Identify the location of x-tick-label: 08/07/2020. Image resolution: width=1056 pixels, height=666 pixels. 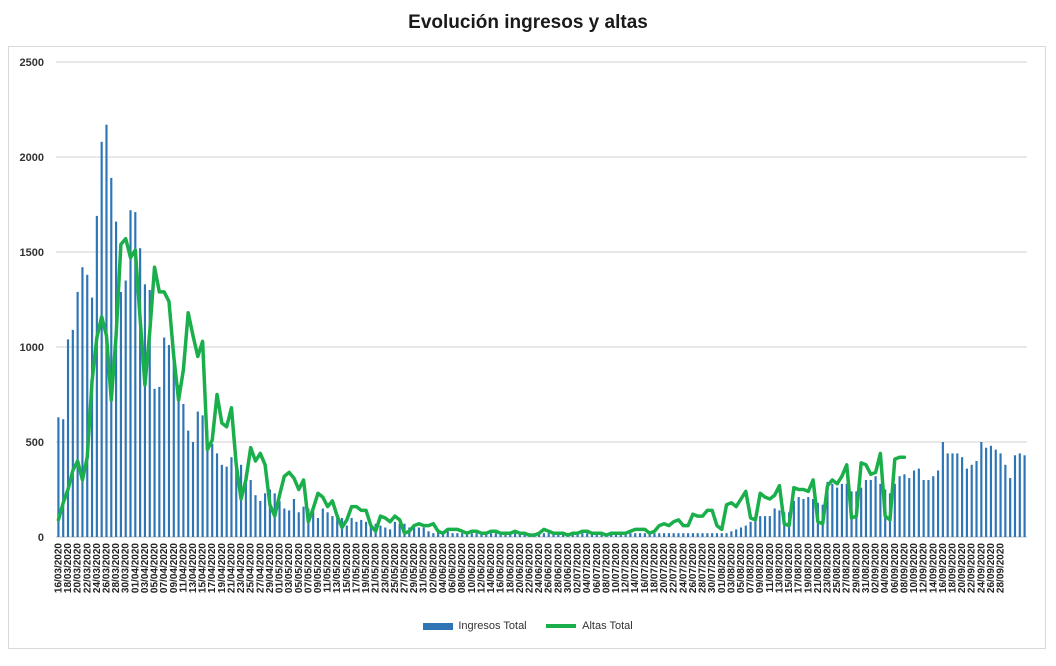
(606, 568).